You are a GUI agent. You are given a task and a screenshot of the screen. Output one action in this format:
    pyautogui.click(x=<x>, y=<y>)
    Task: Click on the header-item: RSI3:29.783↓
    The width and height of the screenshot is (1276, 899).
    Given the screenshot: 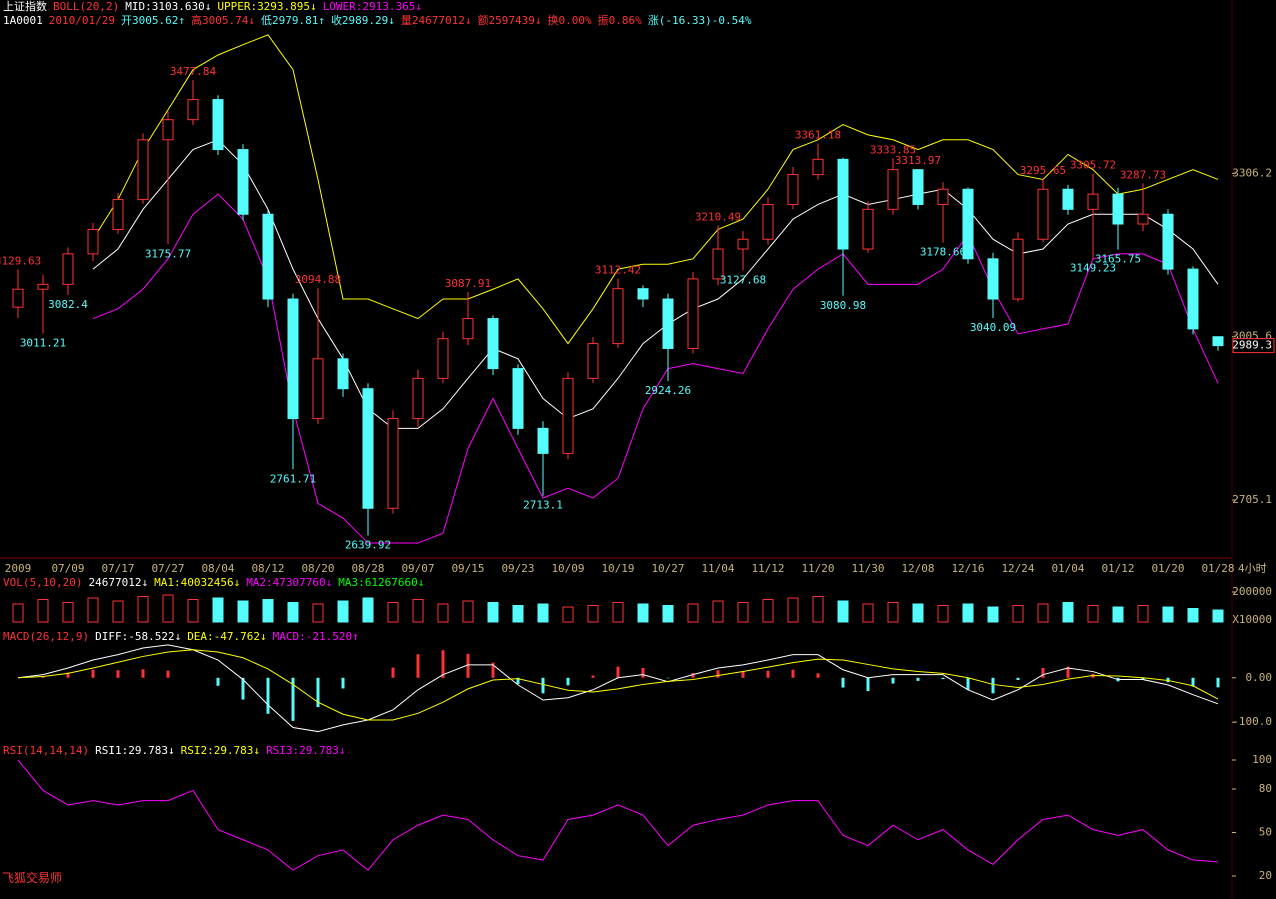 What is the action you would take?
    pyautogui.click(x=306, y=750)
    